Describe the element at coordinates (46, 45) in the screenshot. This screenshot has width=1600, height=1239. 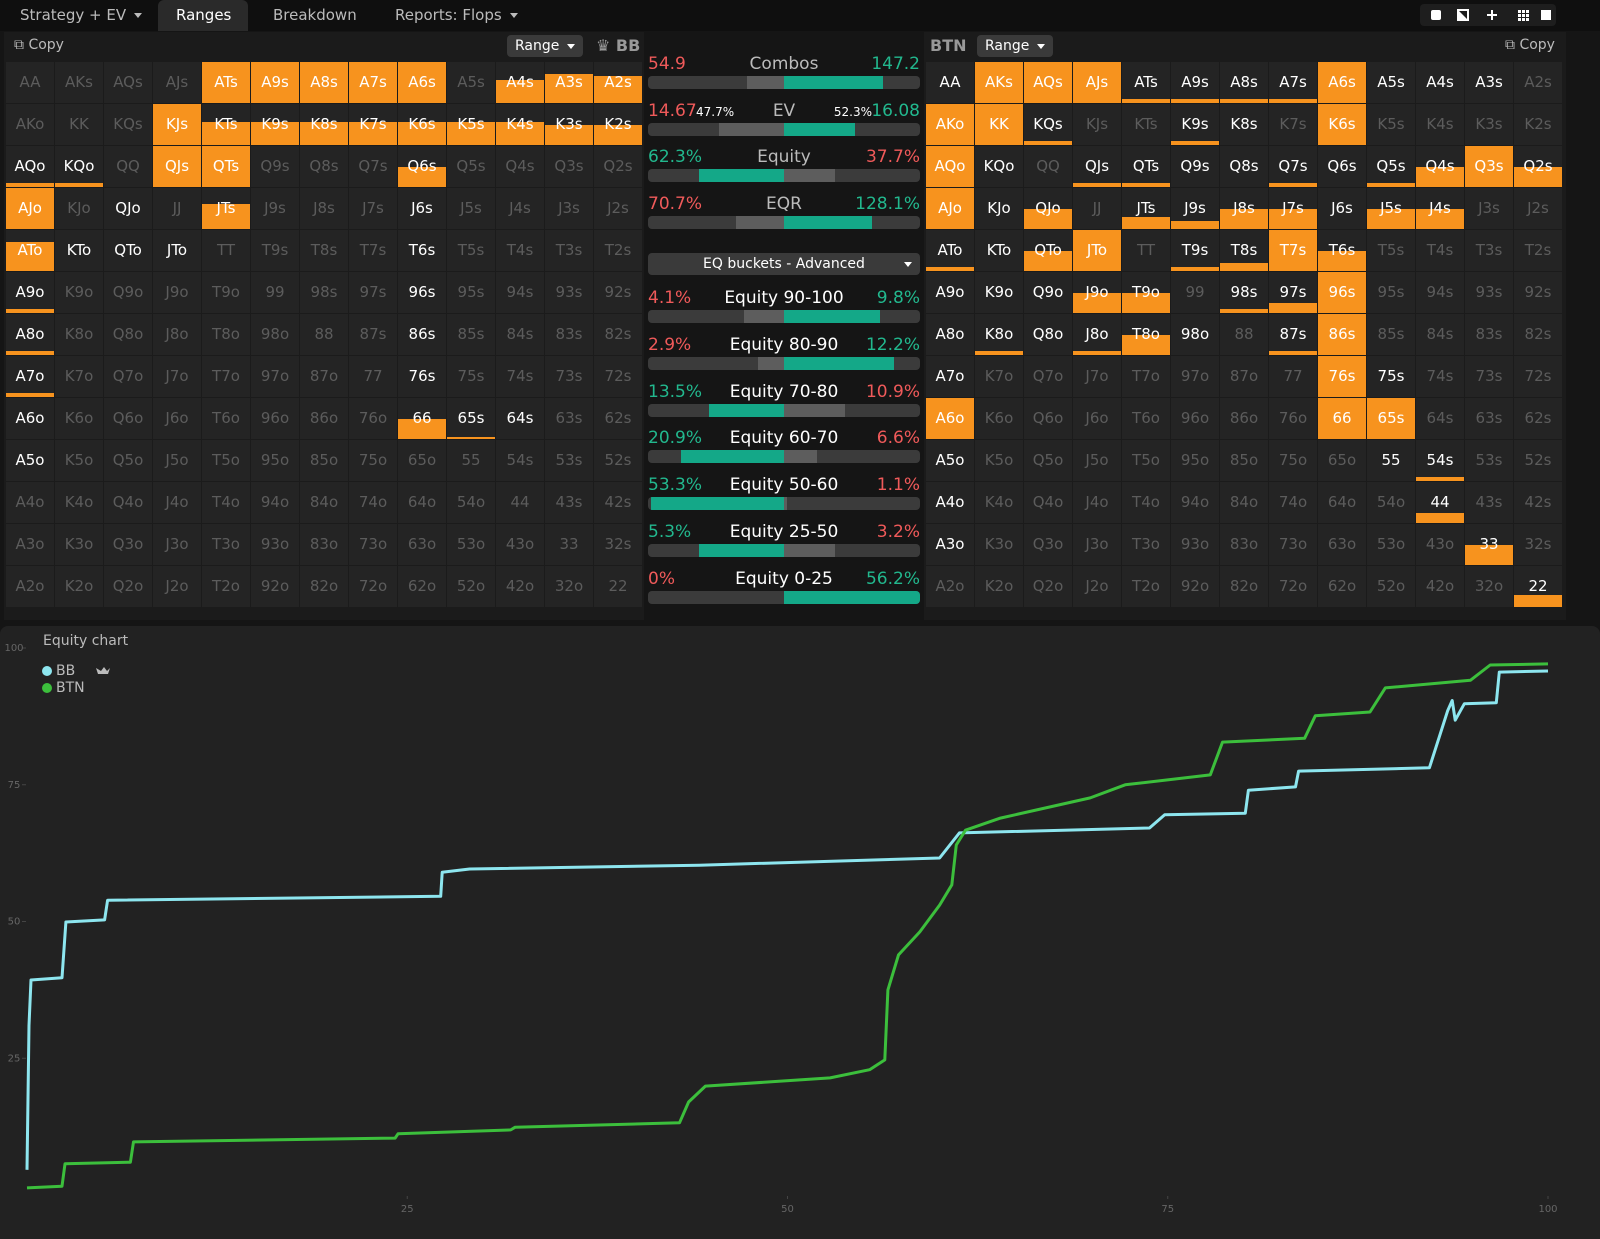
I see `copy-label: Copy` at that location.